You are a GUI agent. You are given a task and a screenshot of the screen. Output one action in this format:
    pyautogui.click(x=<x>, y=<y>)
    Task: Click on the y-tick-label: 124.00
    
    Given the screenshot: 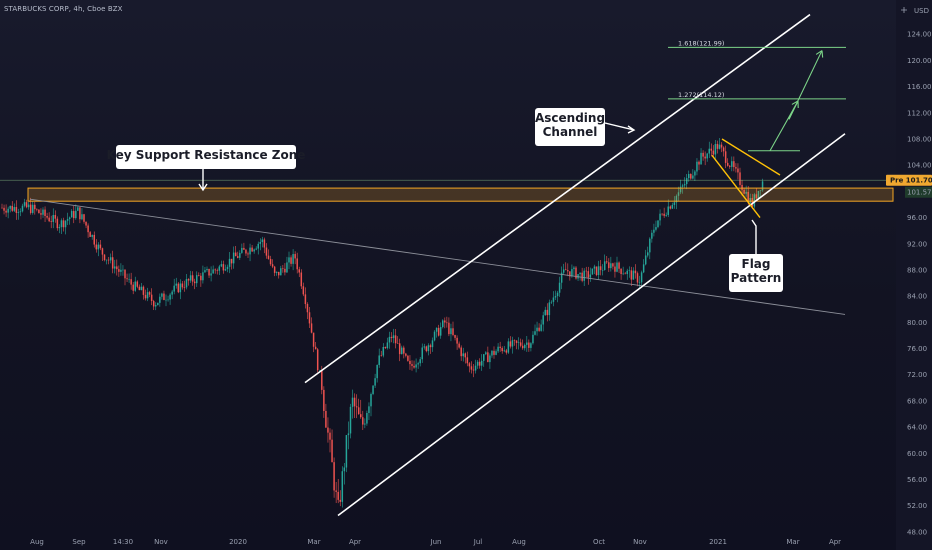 What is the action you would take?
    pyautogui.click(x=919, y=35)
    